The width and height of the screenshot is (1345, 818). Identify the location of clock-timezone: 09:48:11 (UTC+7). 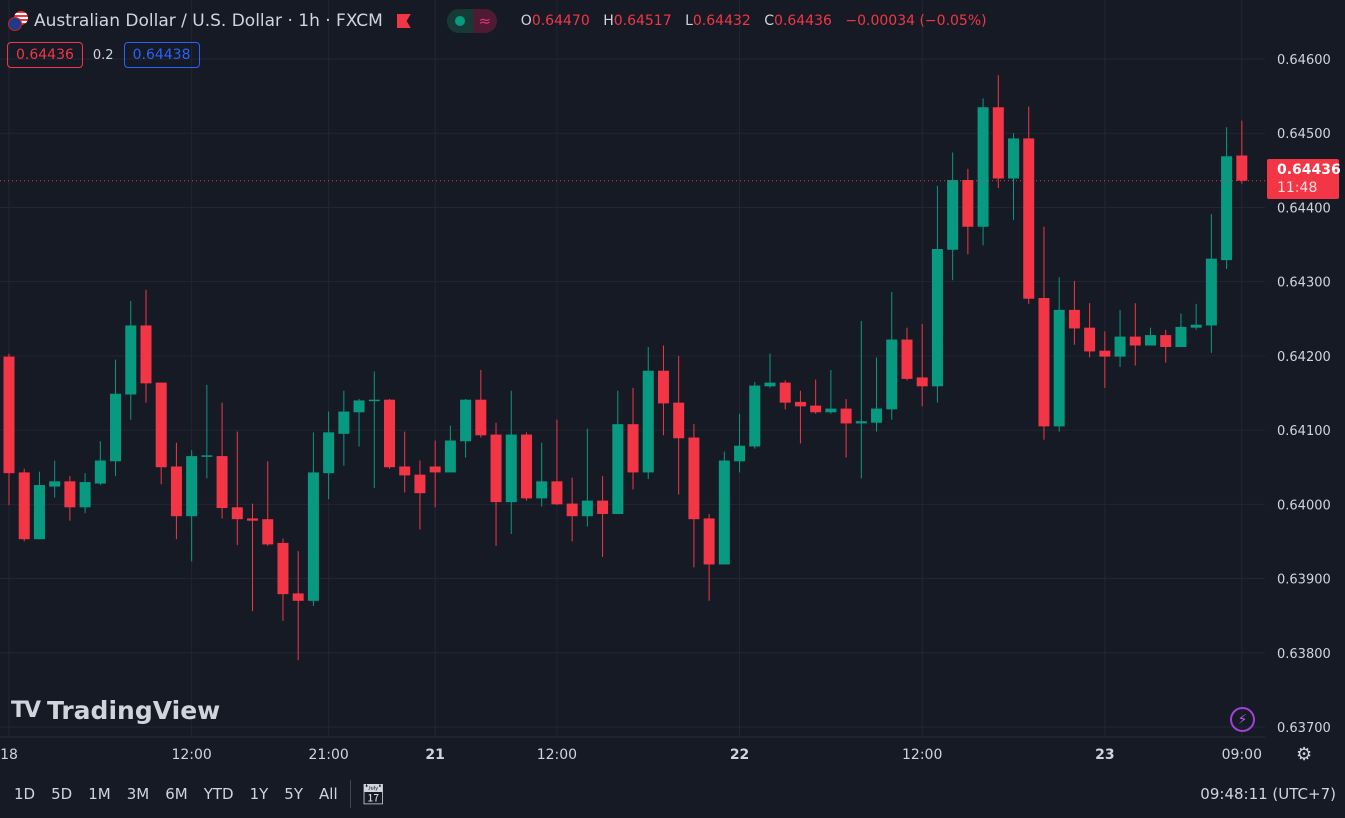
(1268, 794).